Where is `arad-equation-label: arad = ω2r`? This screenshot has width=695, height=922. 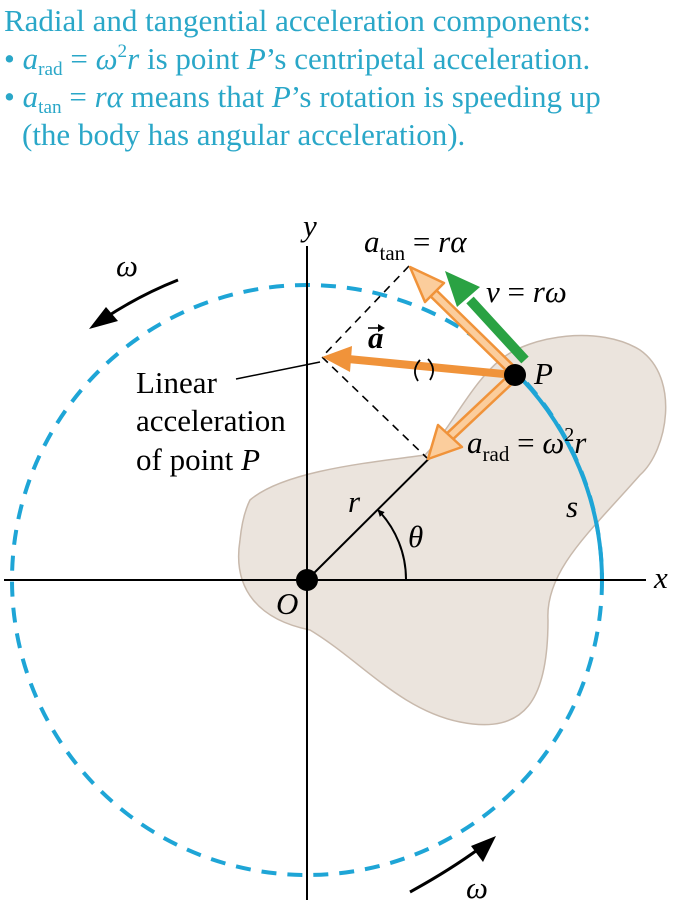
arad-equation-label: arad = ω2r is located at coordinates (527, 445).